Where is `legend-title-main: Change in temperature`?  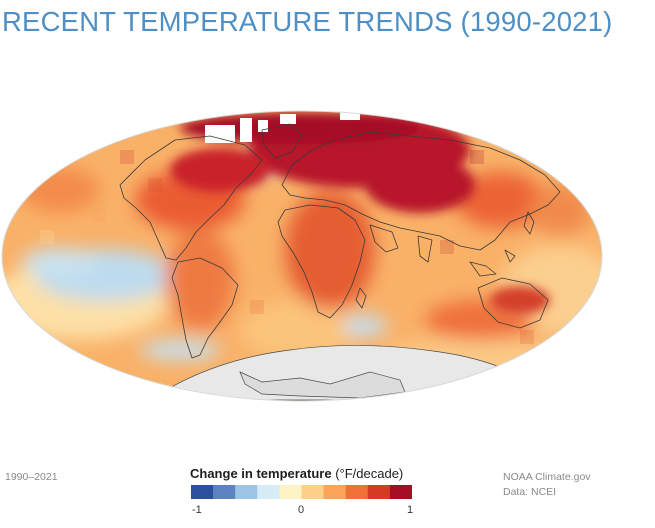 legend-title-main: Change in temperature is located at coordinates (261, 473).